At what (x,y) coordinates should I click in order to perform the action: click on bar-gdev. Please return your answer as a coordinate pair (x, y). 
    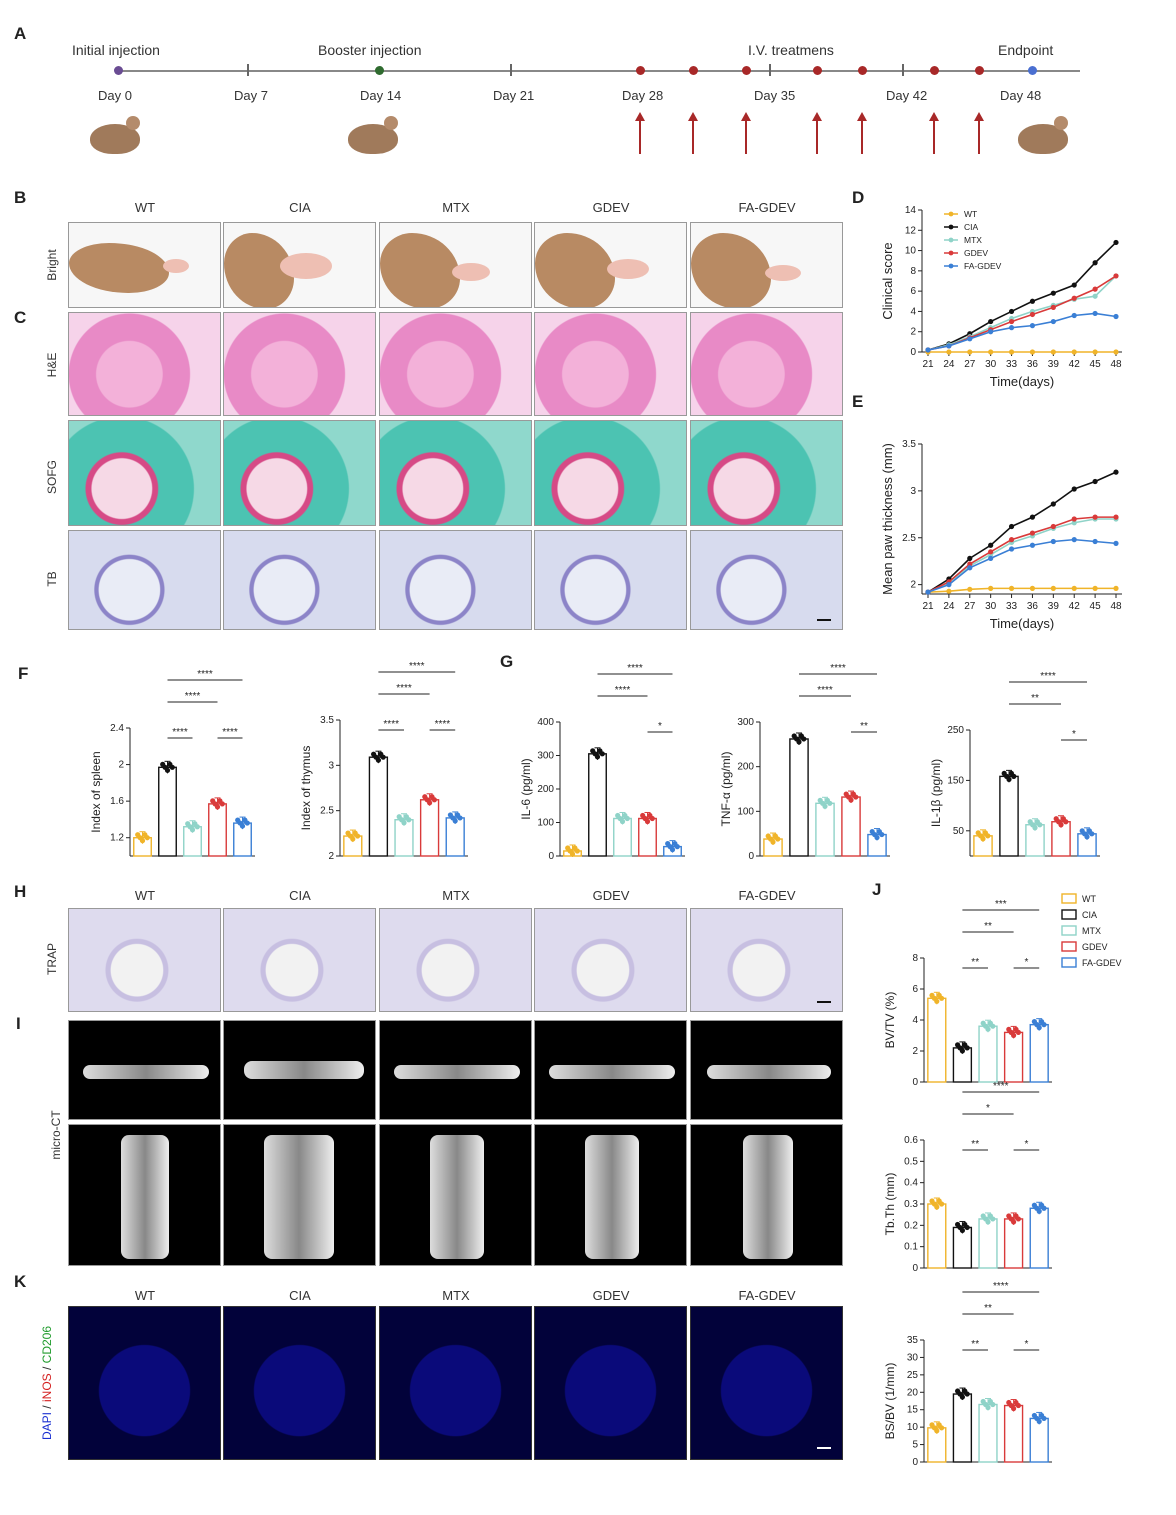
    Looking at the image, I should click on (1013, 1433).